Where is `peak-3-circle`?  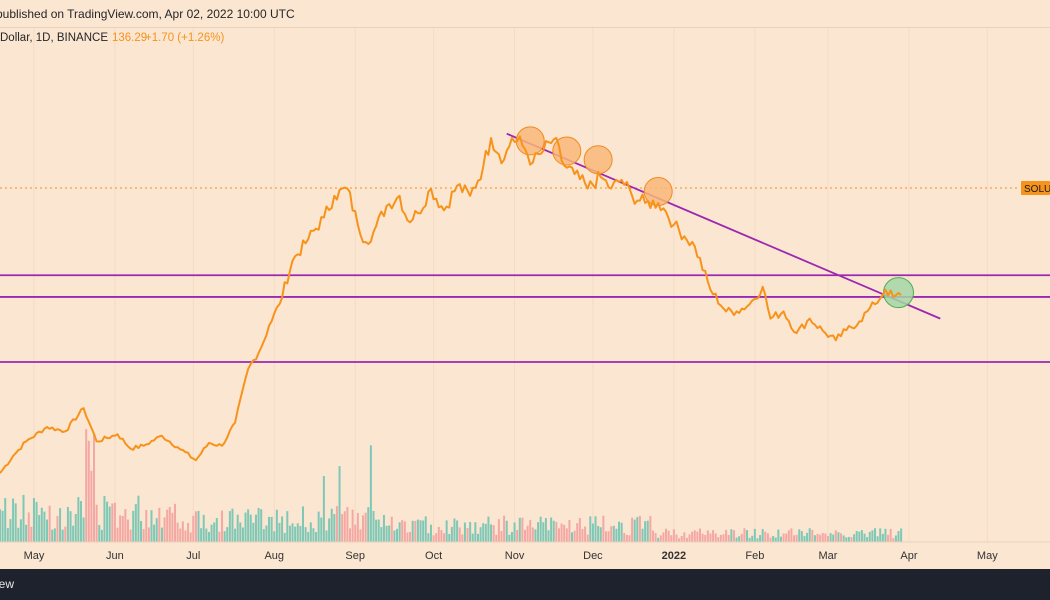 peak-3-circle is located at coordinates (598, 160).